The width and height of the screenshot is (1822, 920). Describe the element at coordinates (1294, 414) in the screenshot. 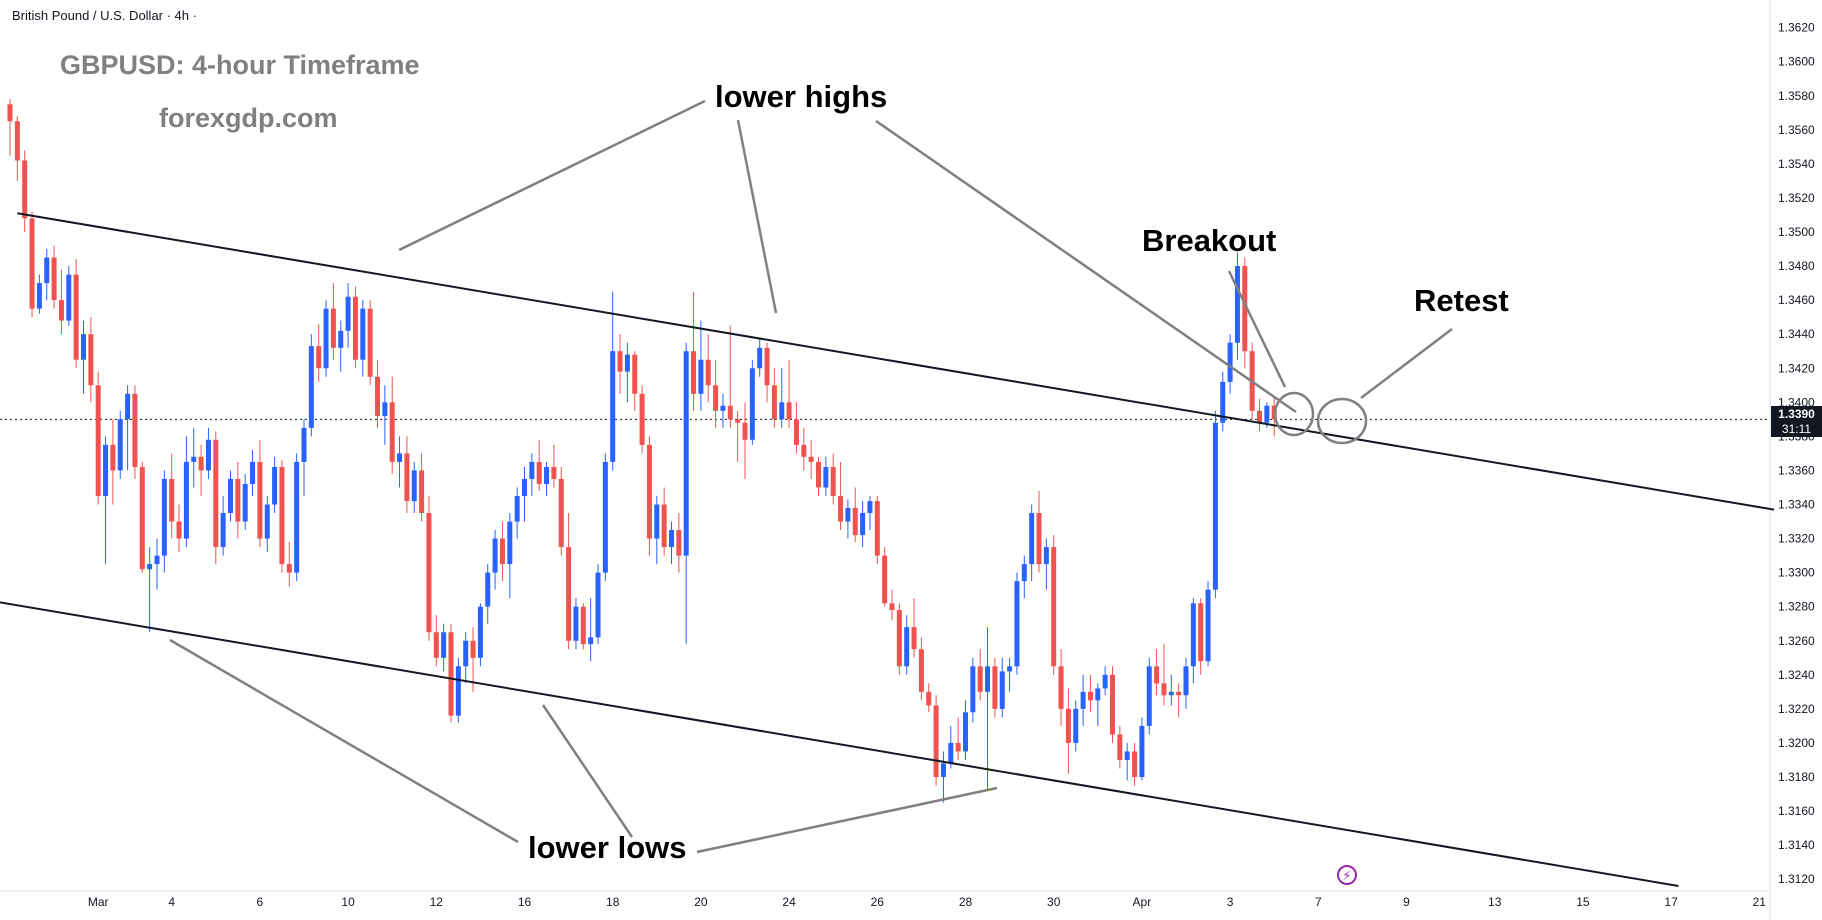

I see `breakout-circle` at that location.